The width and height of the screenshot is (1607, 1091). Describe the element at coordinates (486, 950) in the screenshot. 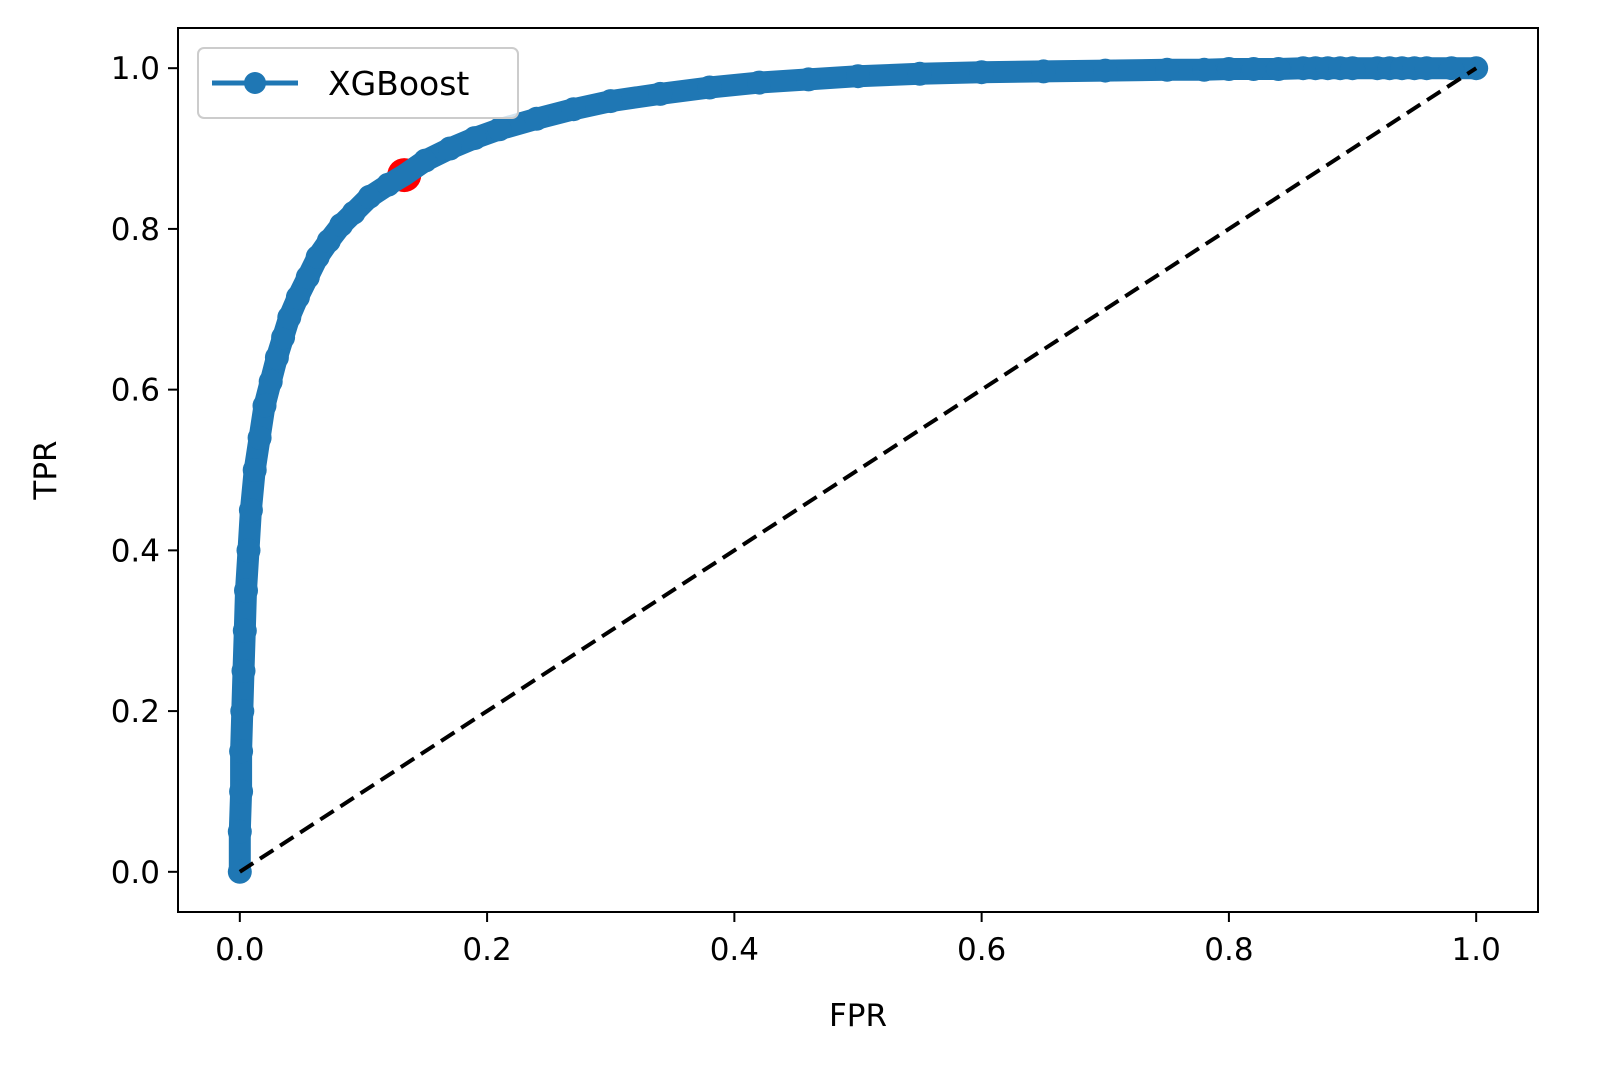

I see `x-tick-label: 0.2` at that location.